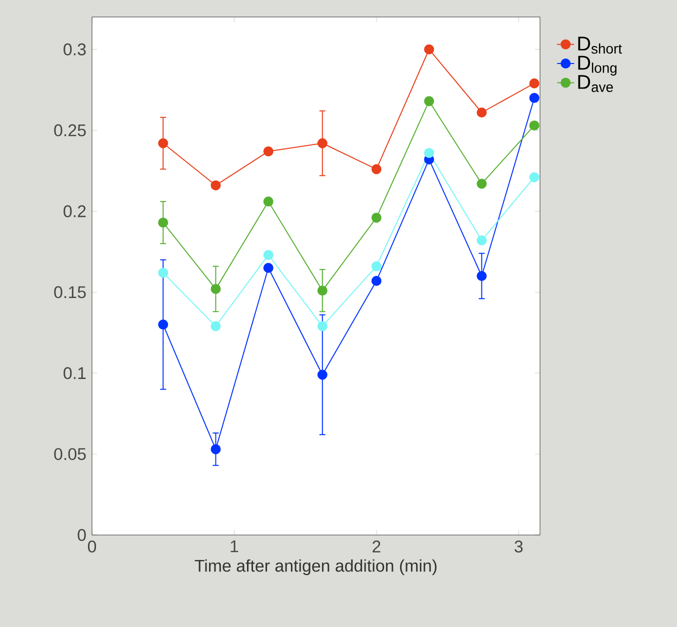  Describe the element at coordinates (376, 546) in the screenshot. I see `x-tick-label: 2` at that location.